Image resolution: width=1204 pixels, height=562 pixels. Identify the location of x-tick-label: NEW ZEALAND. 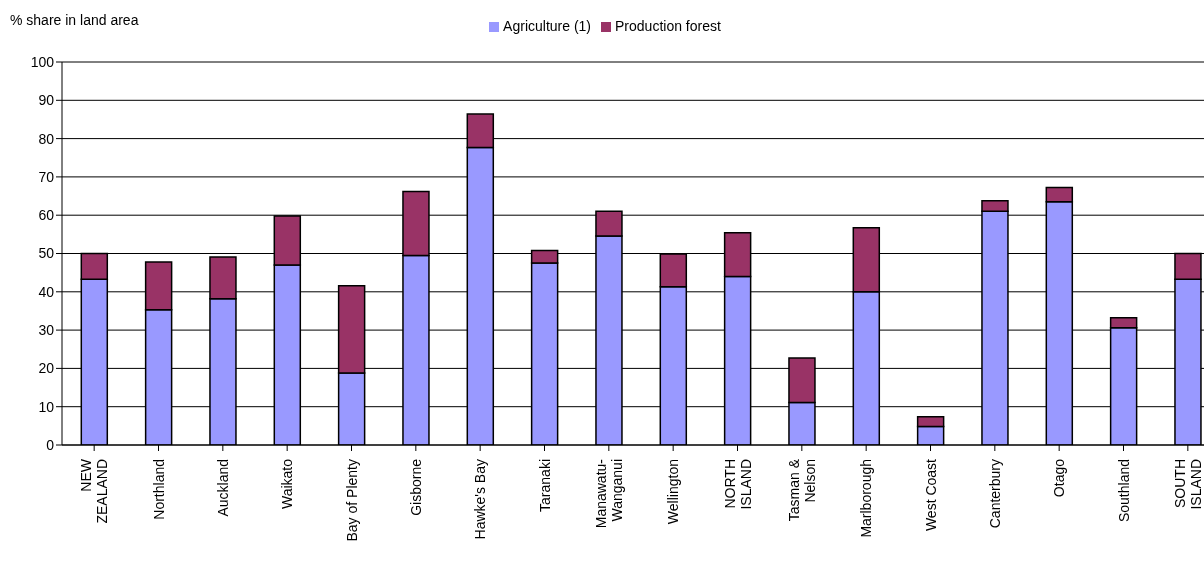
(94, 491).